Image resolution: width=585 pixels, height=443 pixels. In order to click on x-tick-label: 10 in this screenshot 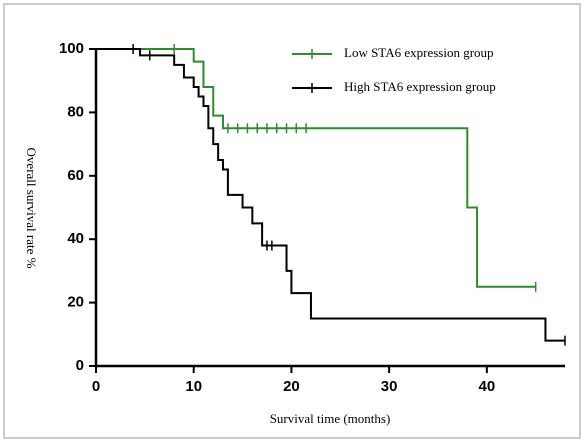, I will do `click(193, 386)`.